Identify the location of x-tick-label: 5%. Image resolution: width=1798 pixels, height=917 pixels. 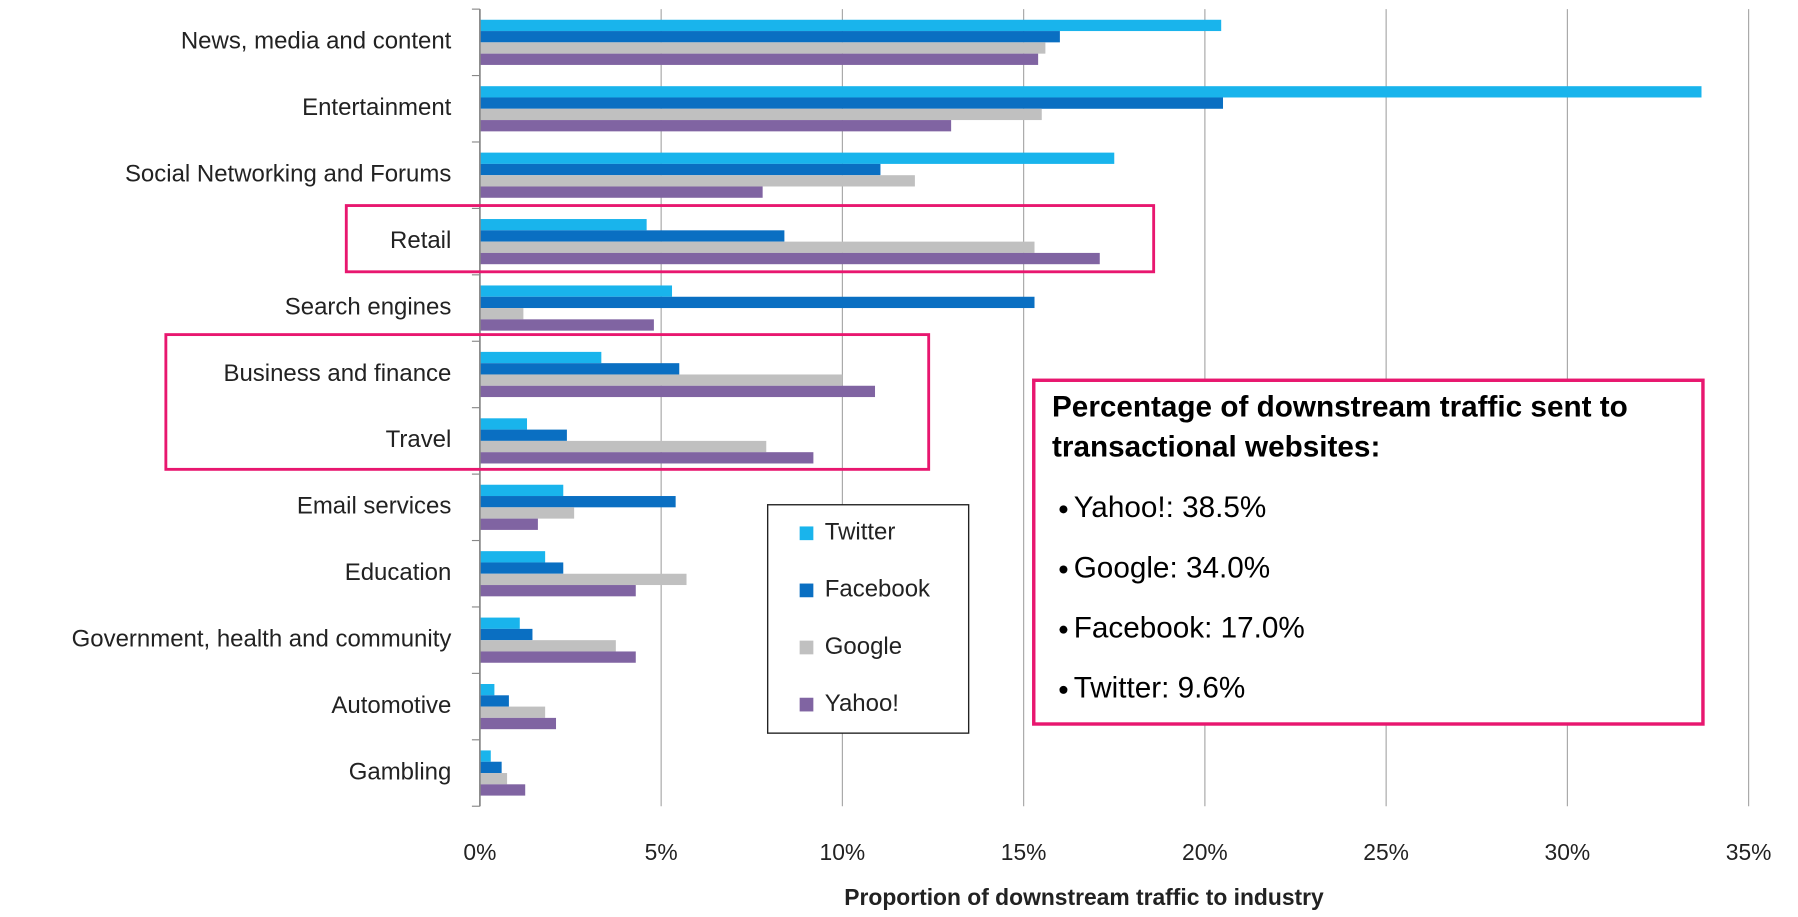
(661, 852).